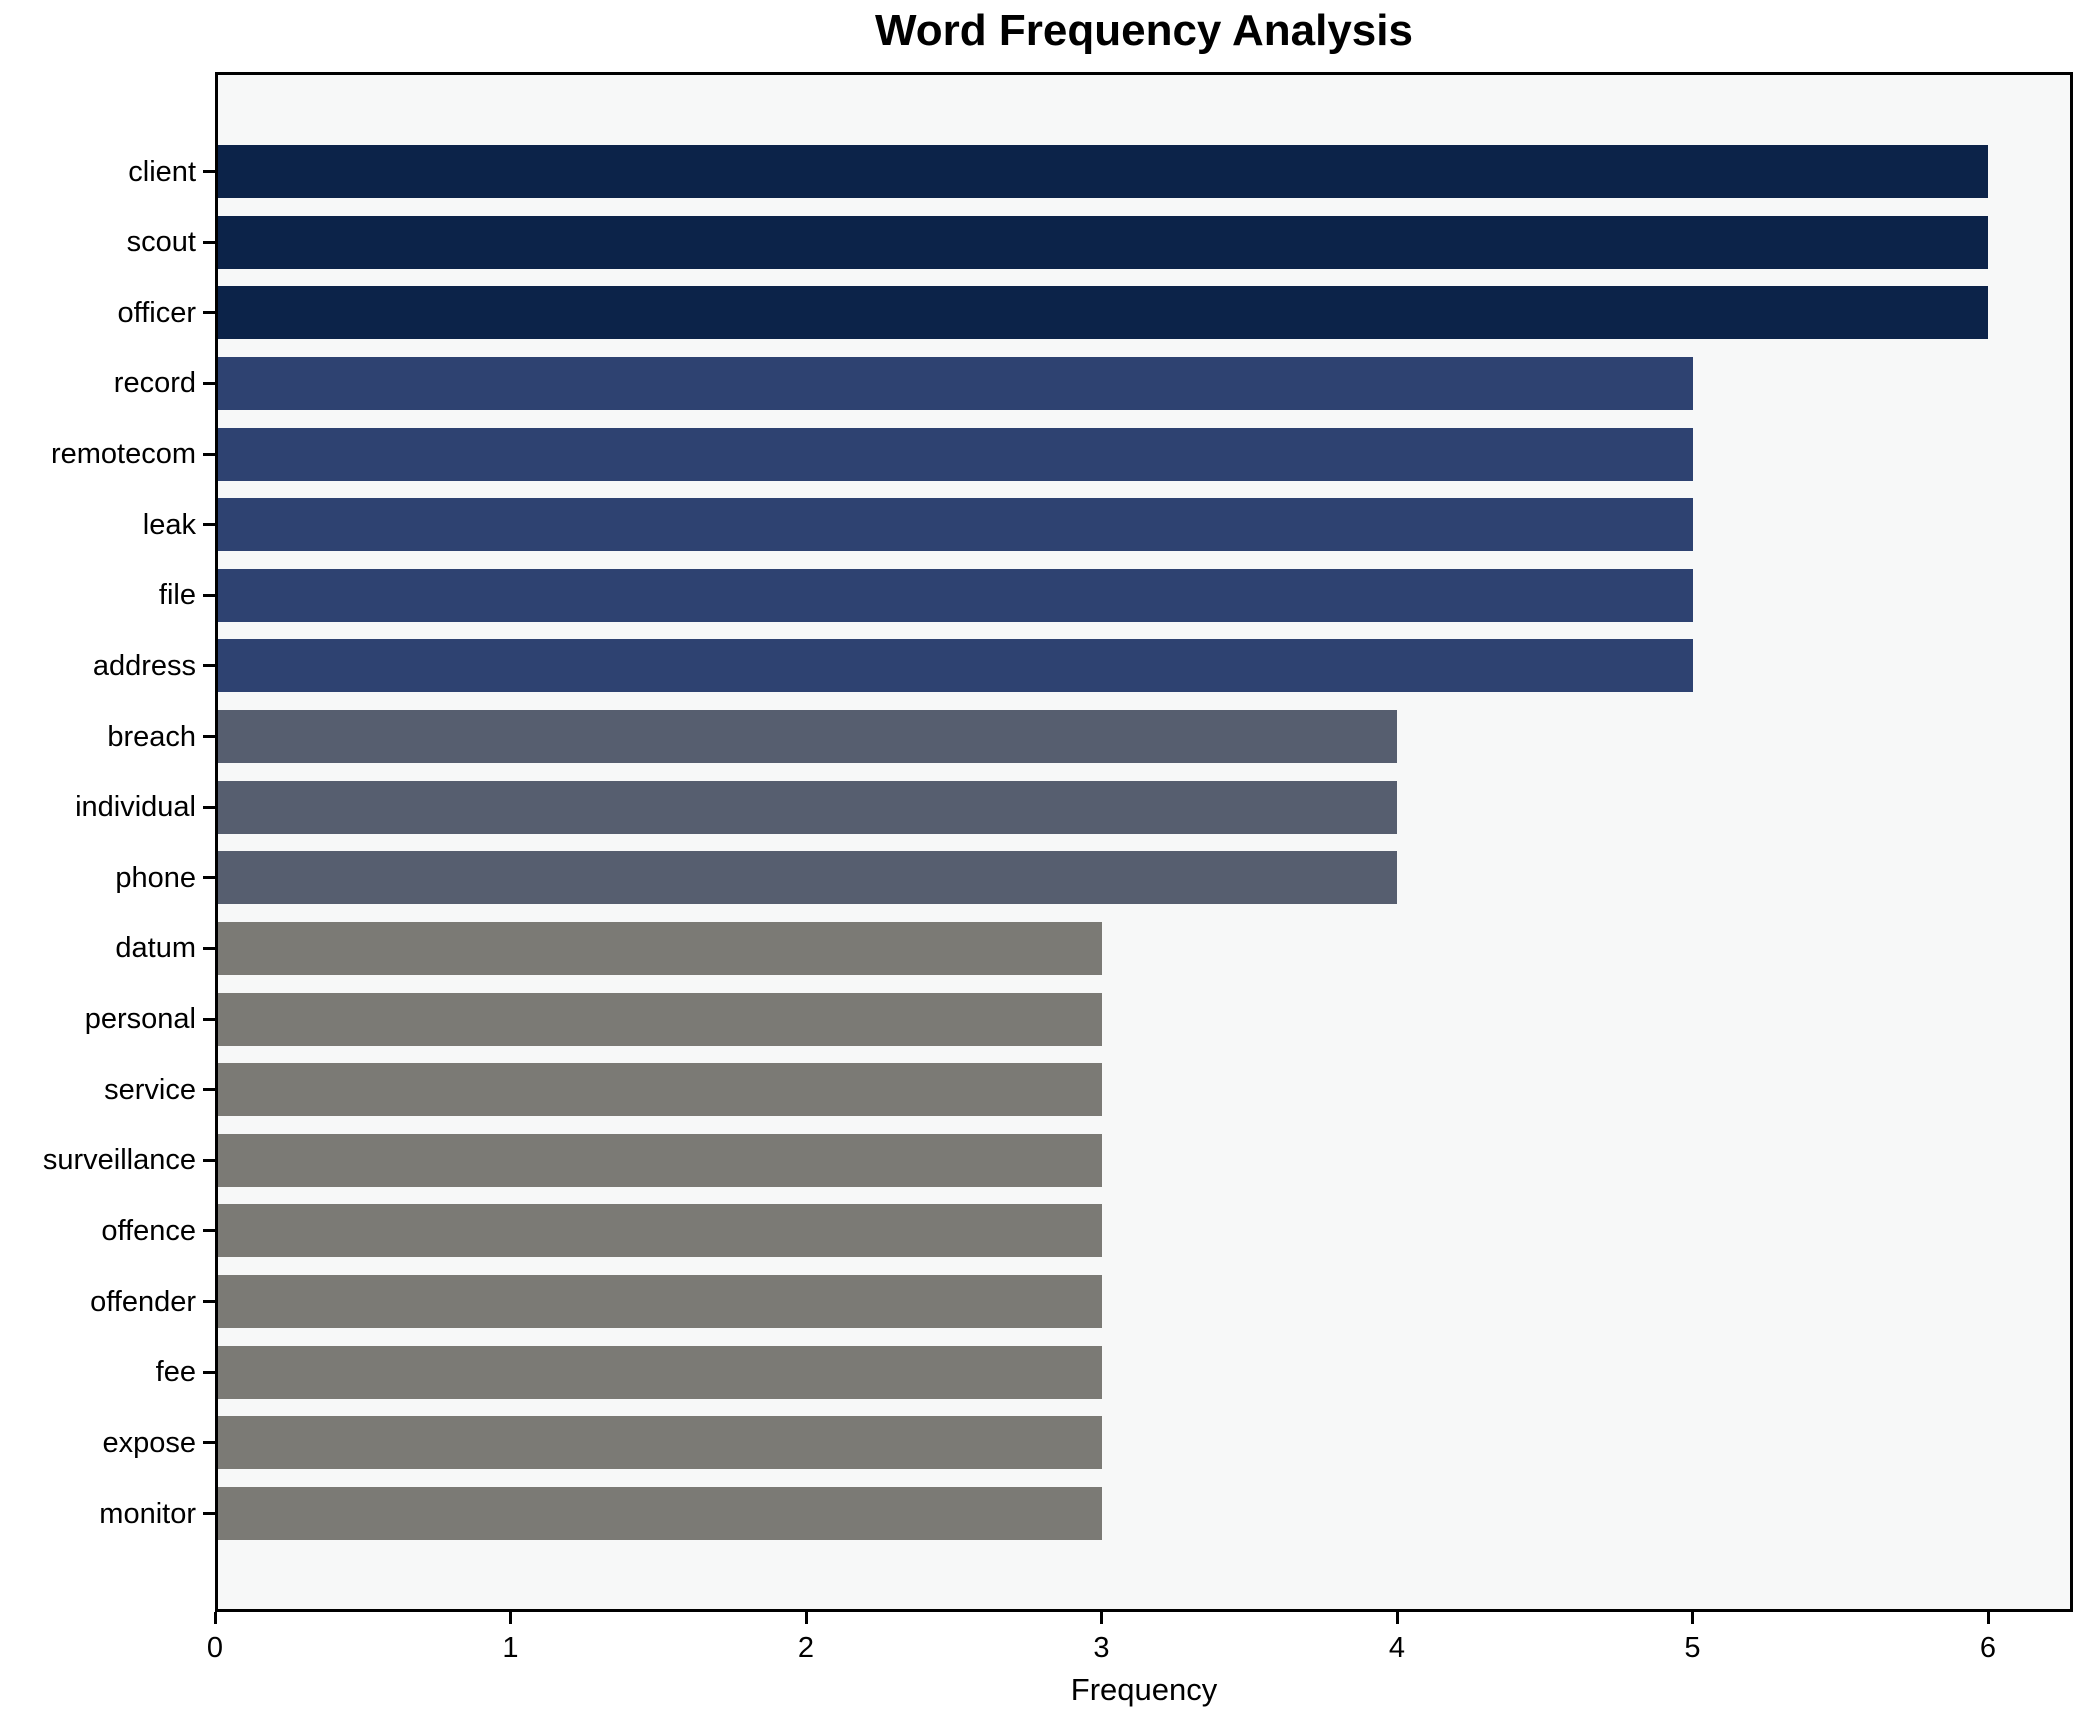 Image resolution: width=2095 pixels, height=1722 pixels. What do you see at coordinates (510, 1648) in the screenshot?
I see `x-tick-label-1: 1` at bounding box center [510, 1648].